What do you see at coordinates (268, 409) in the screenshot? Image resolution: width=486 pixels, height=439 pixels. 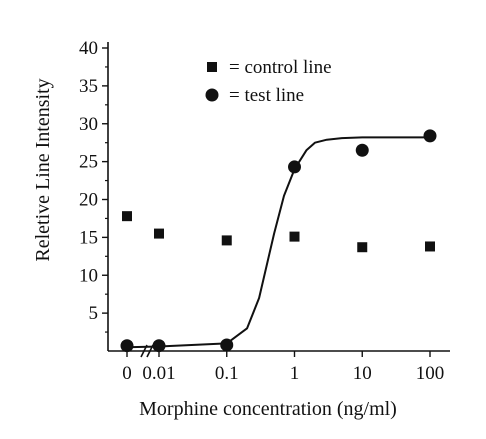 I see `x-axis-label: Morphine concentration (ng/ml)` at bounding box center [268, 409].